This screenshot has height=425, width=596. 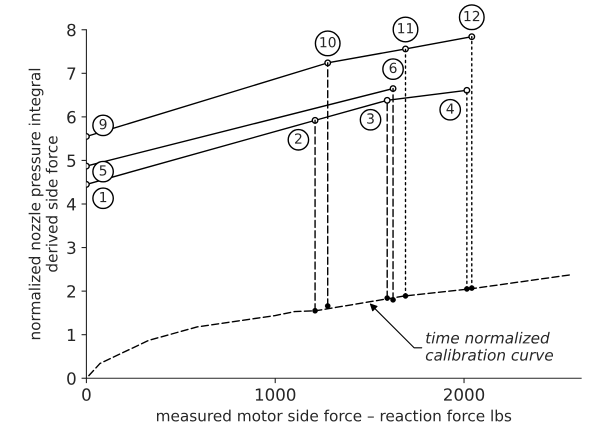 I want to click on y-tick-label: 4, so click(x=71, y=204).